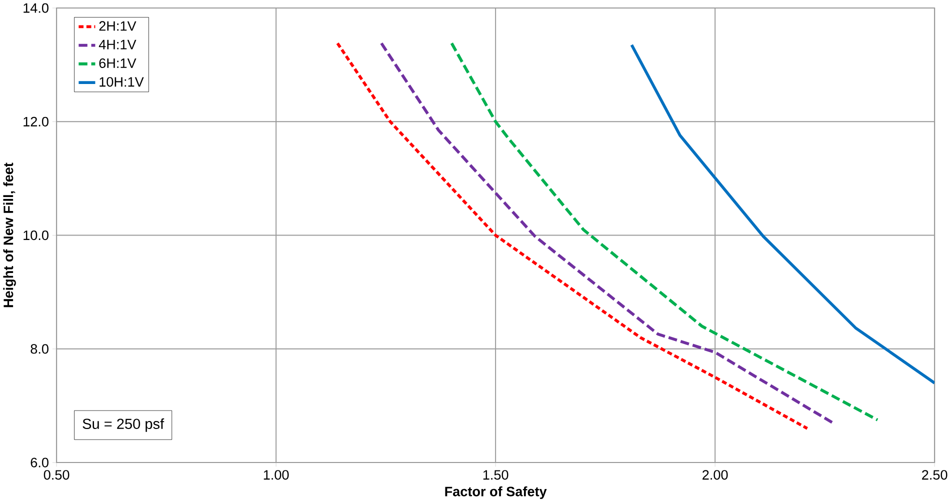 The height and width of the screenshot is (502, 951). I want to click on x-tick-label: 0.50, so click(57, 475).